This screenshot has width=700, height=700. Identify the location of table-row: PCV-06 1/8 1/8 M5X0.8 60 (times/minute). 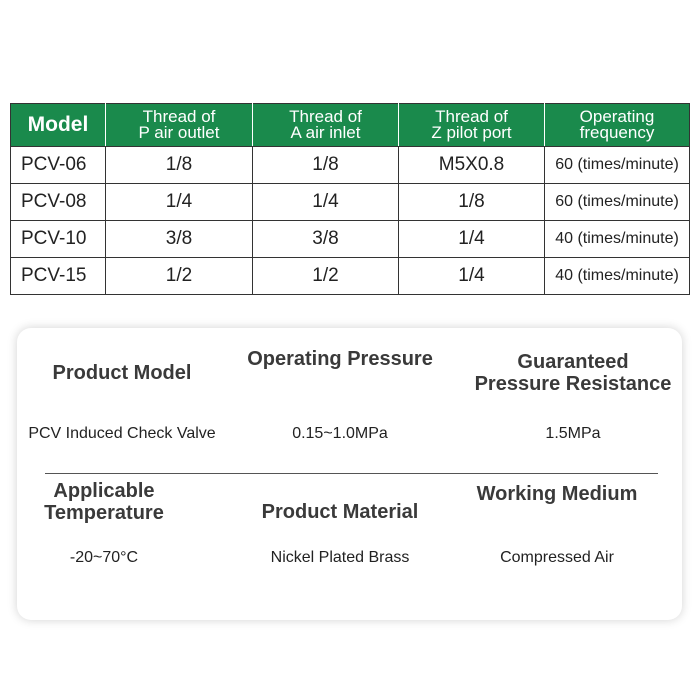
(350, 165).